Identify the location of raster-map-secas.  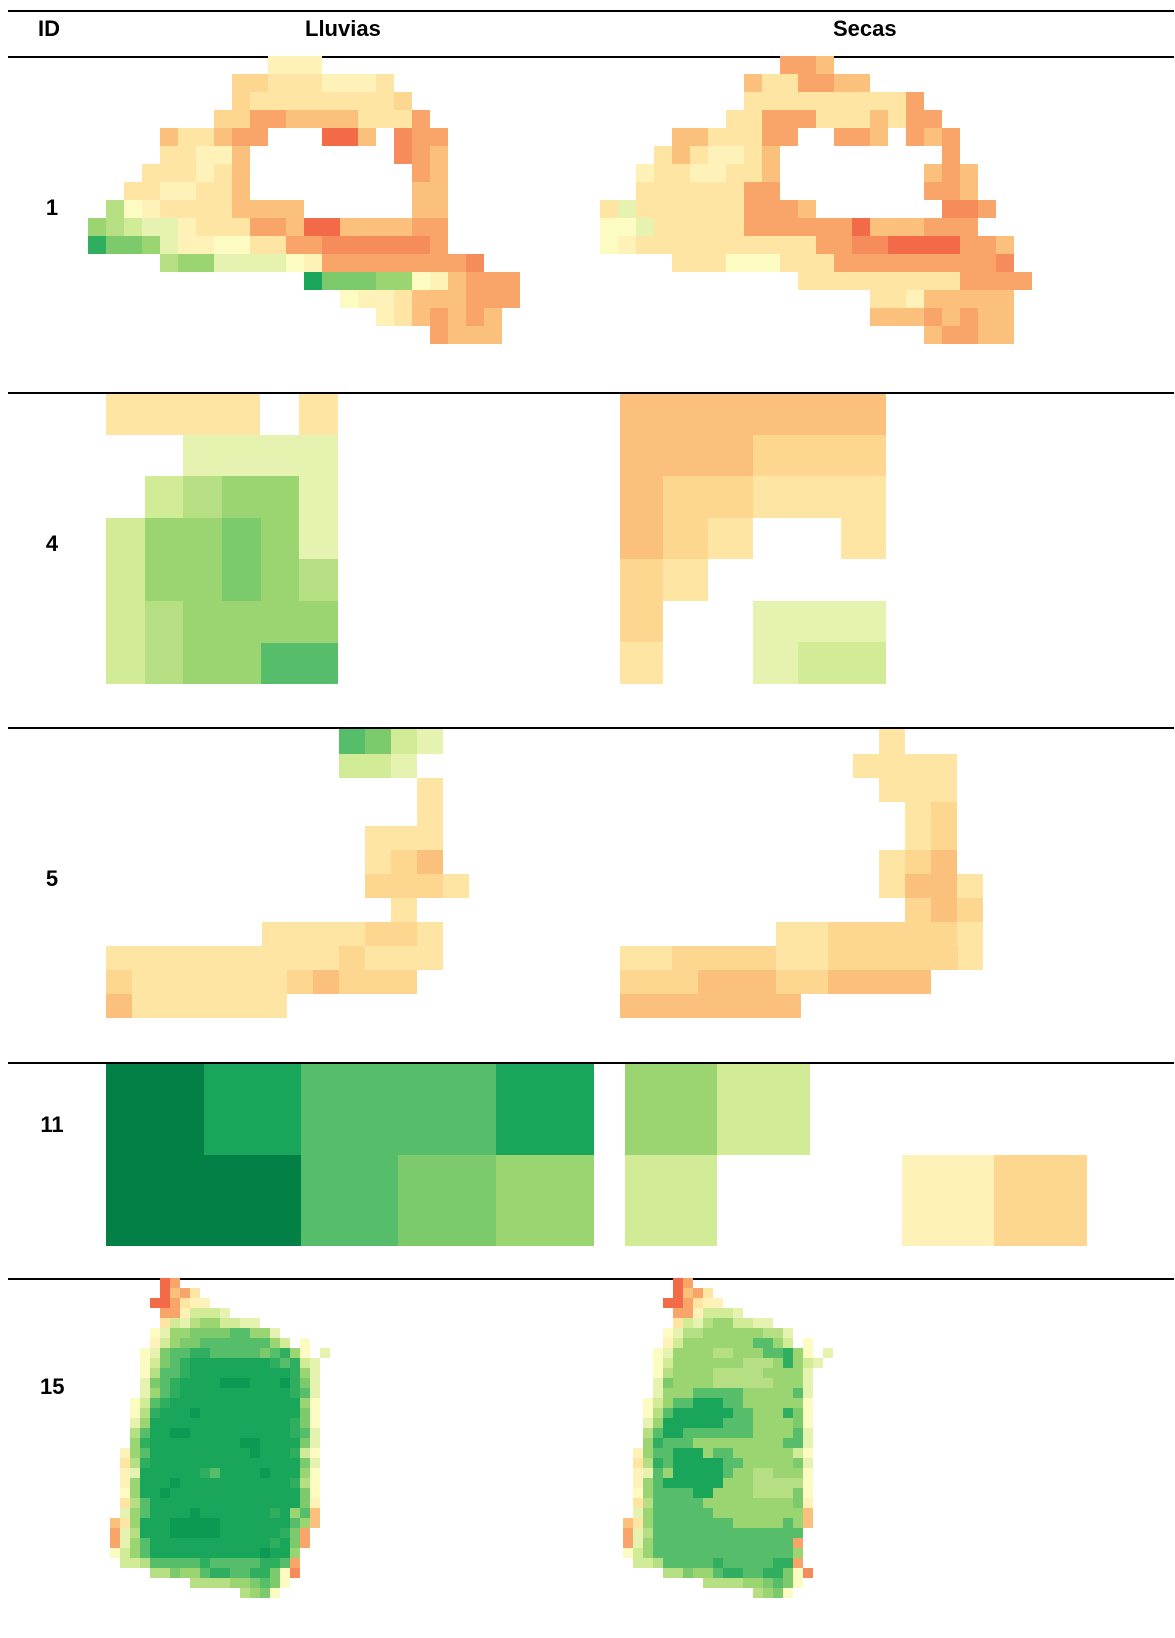
(802, 874).